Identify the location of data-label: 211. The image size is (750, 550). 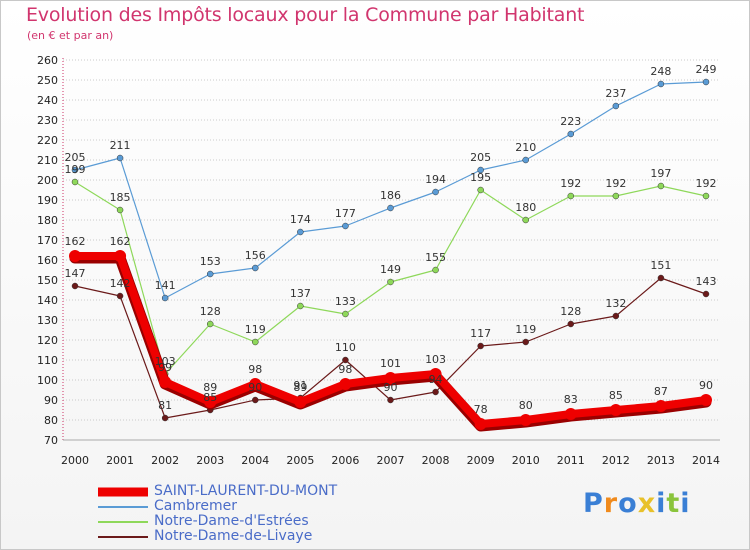
(120, 145).